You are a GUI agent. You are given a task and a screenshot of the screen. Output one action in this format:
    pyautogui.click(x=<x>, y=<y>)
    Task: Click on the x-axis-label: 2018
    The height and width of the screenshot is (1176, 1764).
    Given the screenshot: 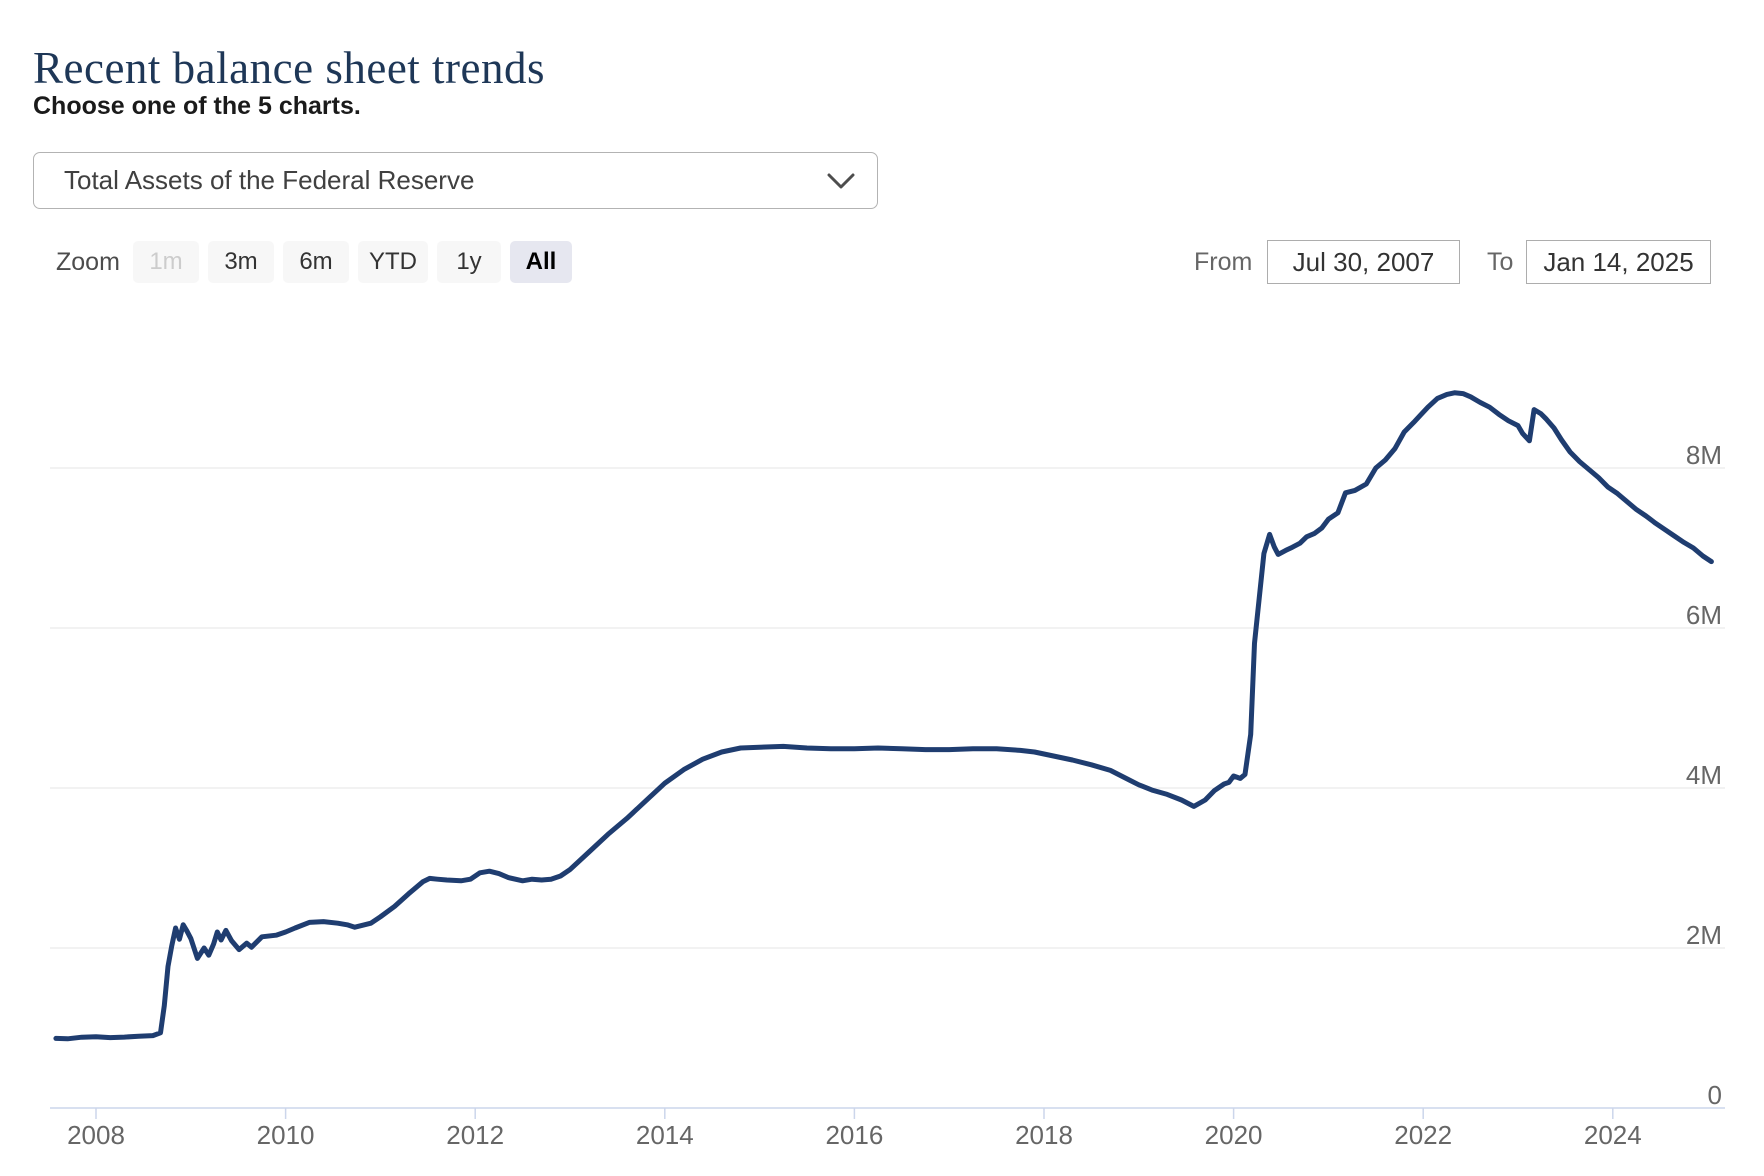 What is the action you would take?
    pyautogui.click(x=1044, y=1135)
    